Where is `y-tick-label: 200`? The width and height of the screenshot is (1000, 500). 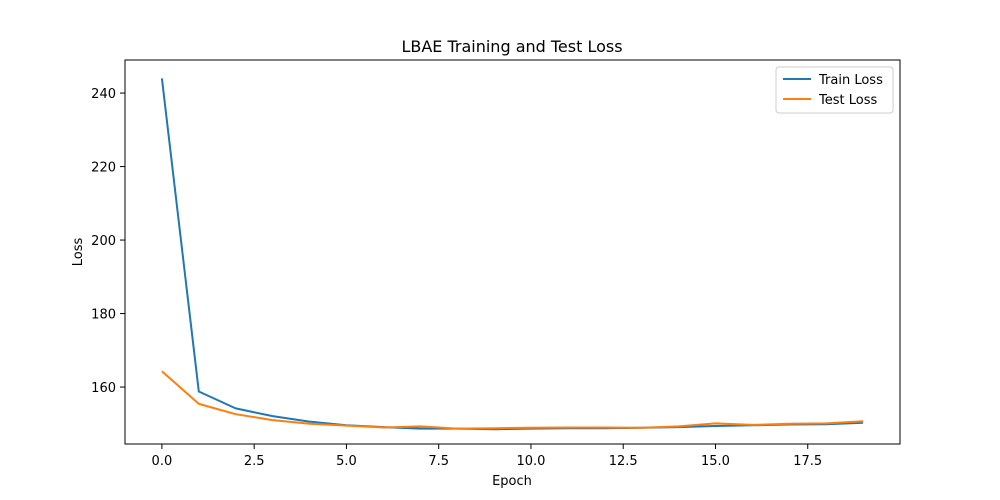 y-tick-label: 200 is located at coordinates (103, 241).